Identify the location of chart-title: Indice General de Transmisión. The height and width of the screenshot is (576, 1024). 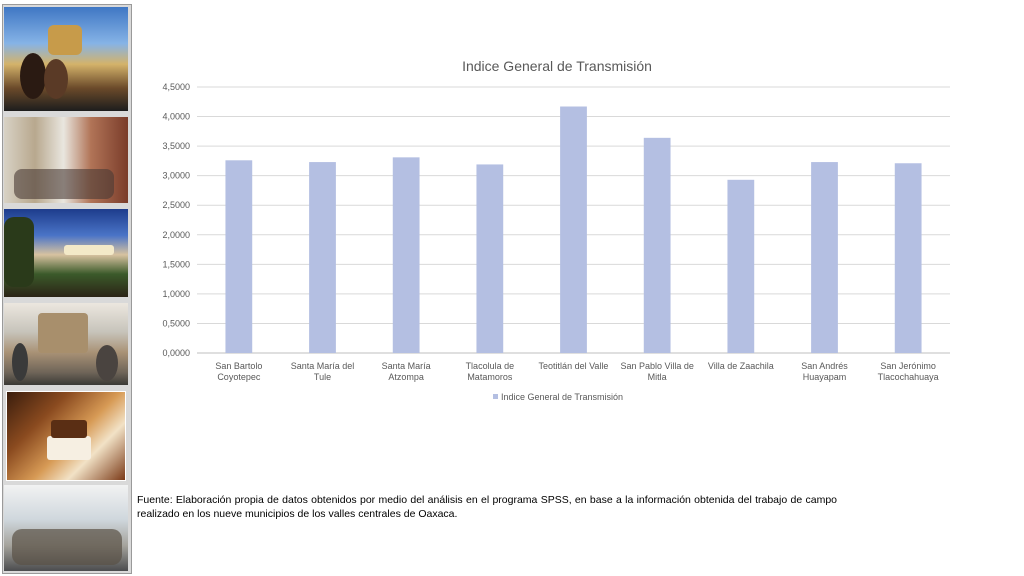
(557, 66).